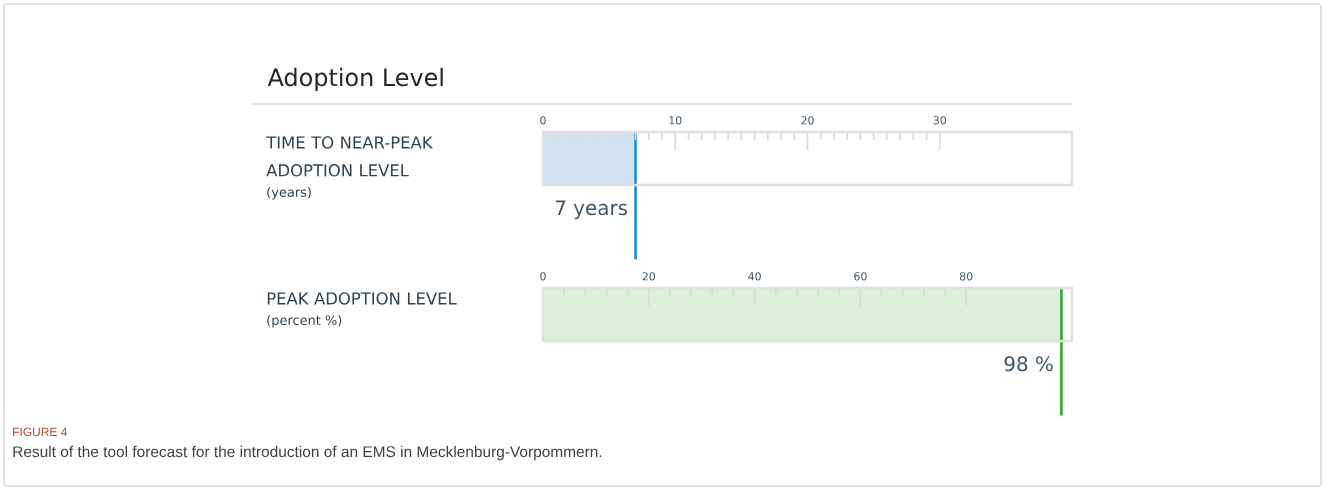  What do you see at coordinates (966, 276) in the screenshot?
I see `x-tick-label: 80` at bounding box center [966, 276].